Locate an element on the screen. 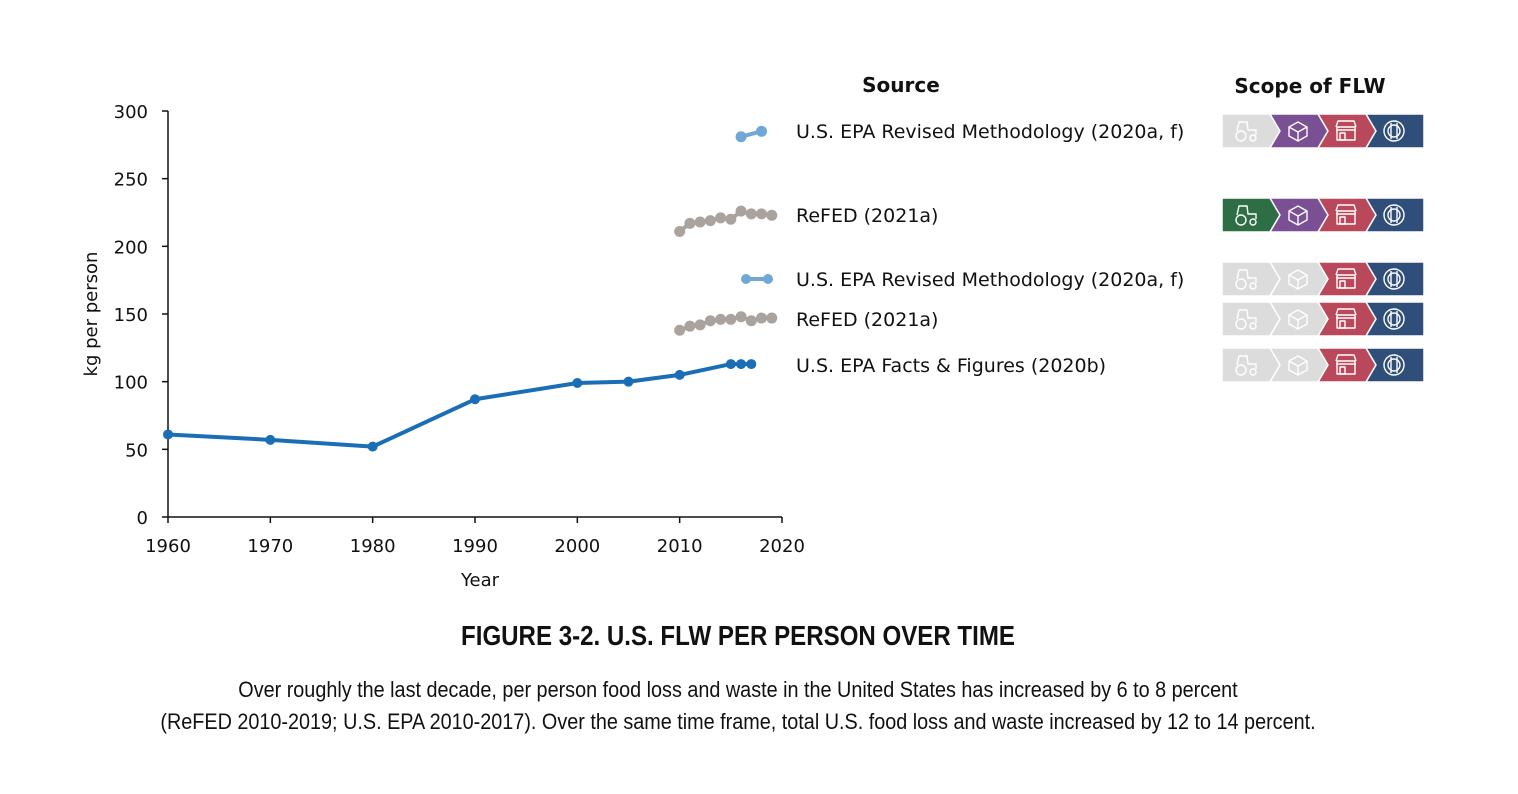 This screenshot has height=794, width=1518. legend-item-5: U.S. EPA Facts & Figures (2020b) is located at coordinates (951, 366).